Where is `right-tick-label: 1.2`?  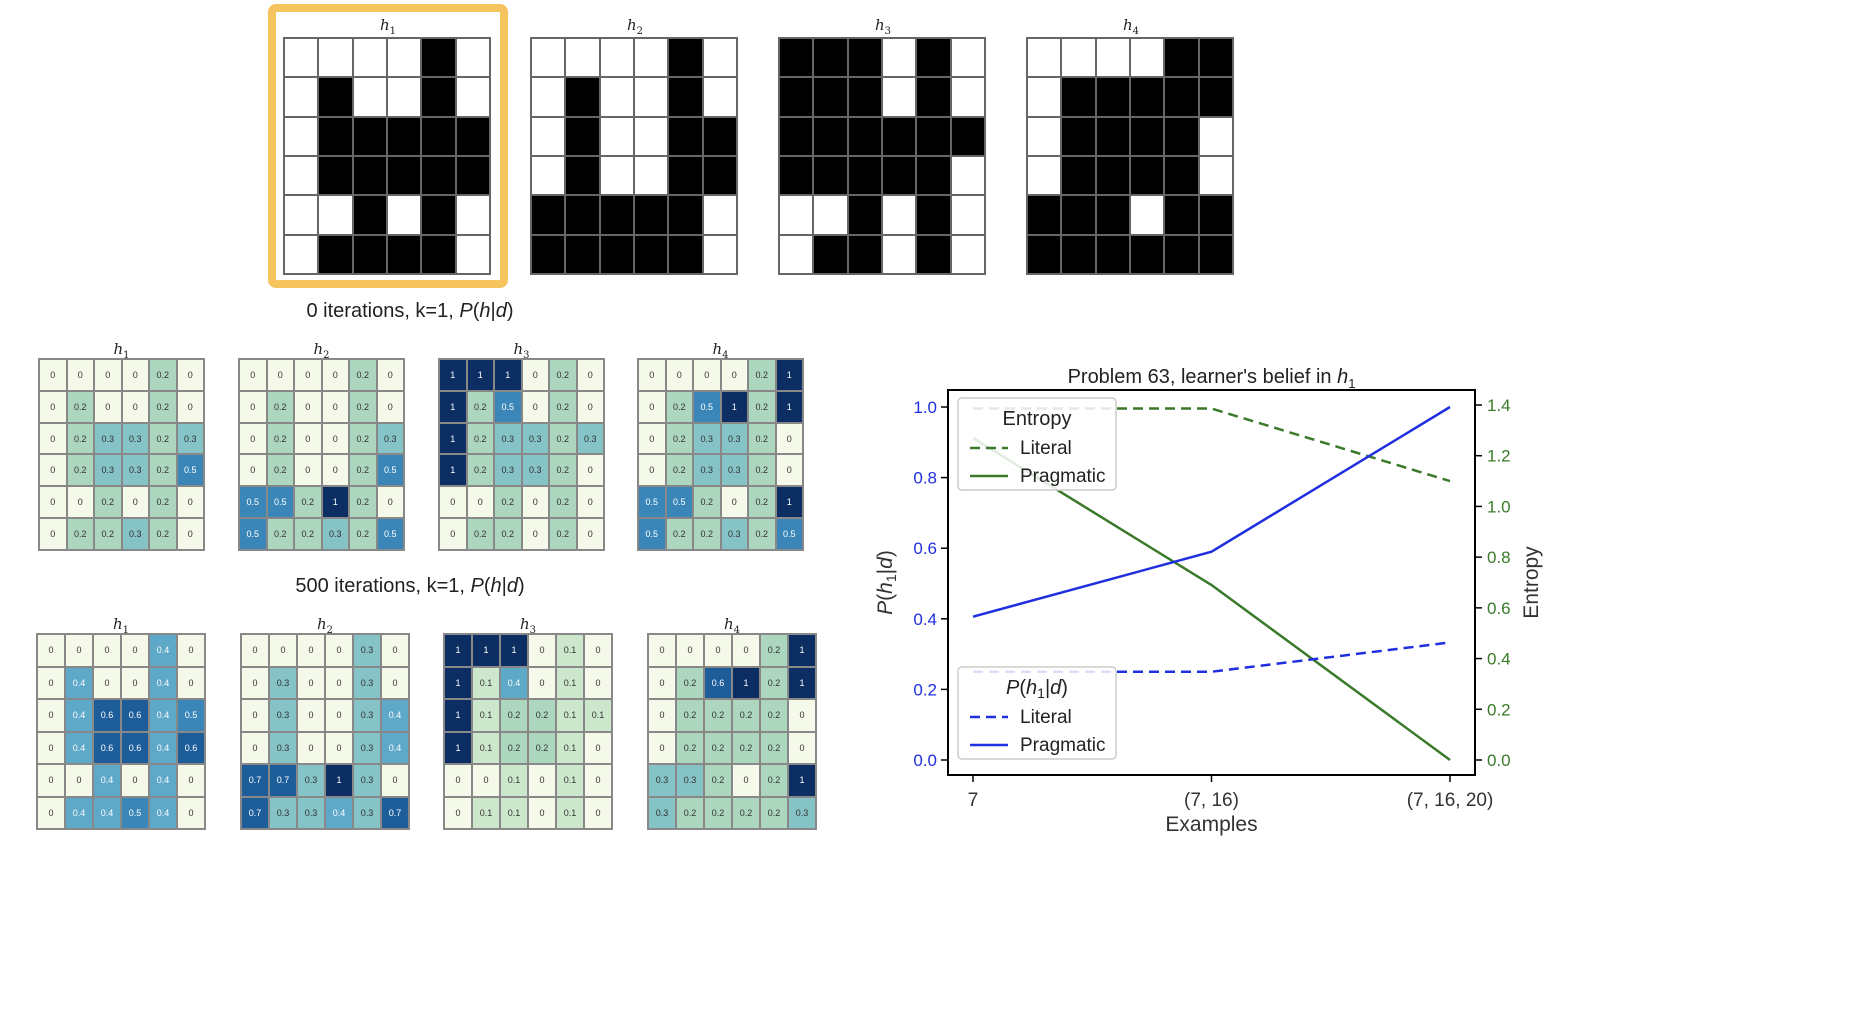
right-tick-label: 1.2 is located at coordinates (1499, 456).